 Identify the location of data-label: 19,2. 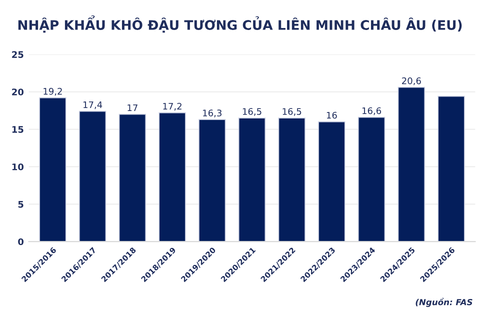
(53, 92).